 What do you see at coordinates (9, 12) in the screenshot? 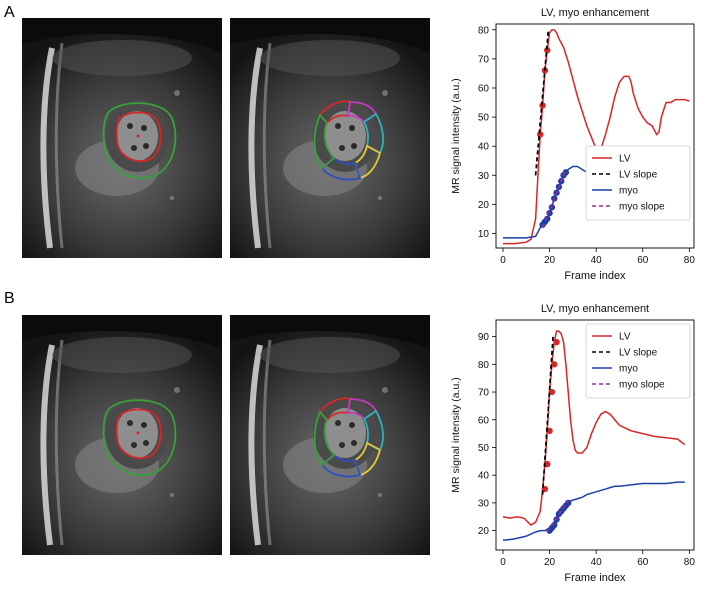
I see `panel-label-a: A` at bounding box center [9, 12].